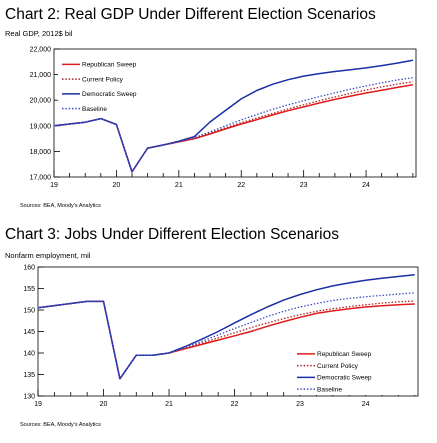 The width and height of the screenshot is (437, 443). I want to click on y-tick-label: 150, so click(29, 311).